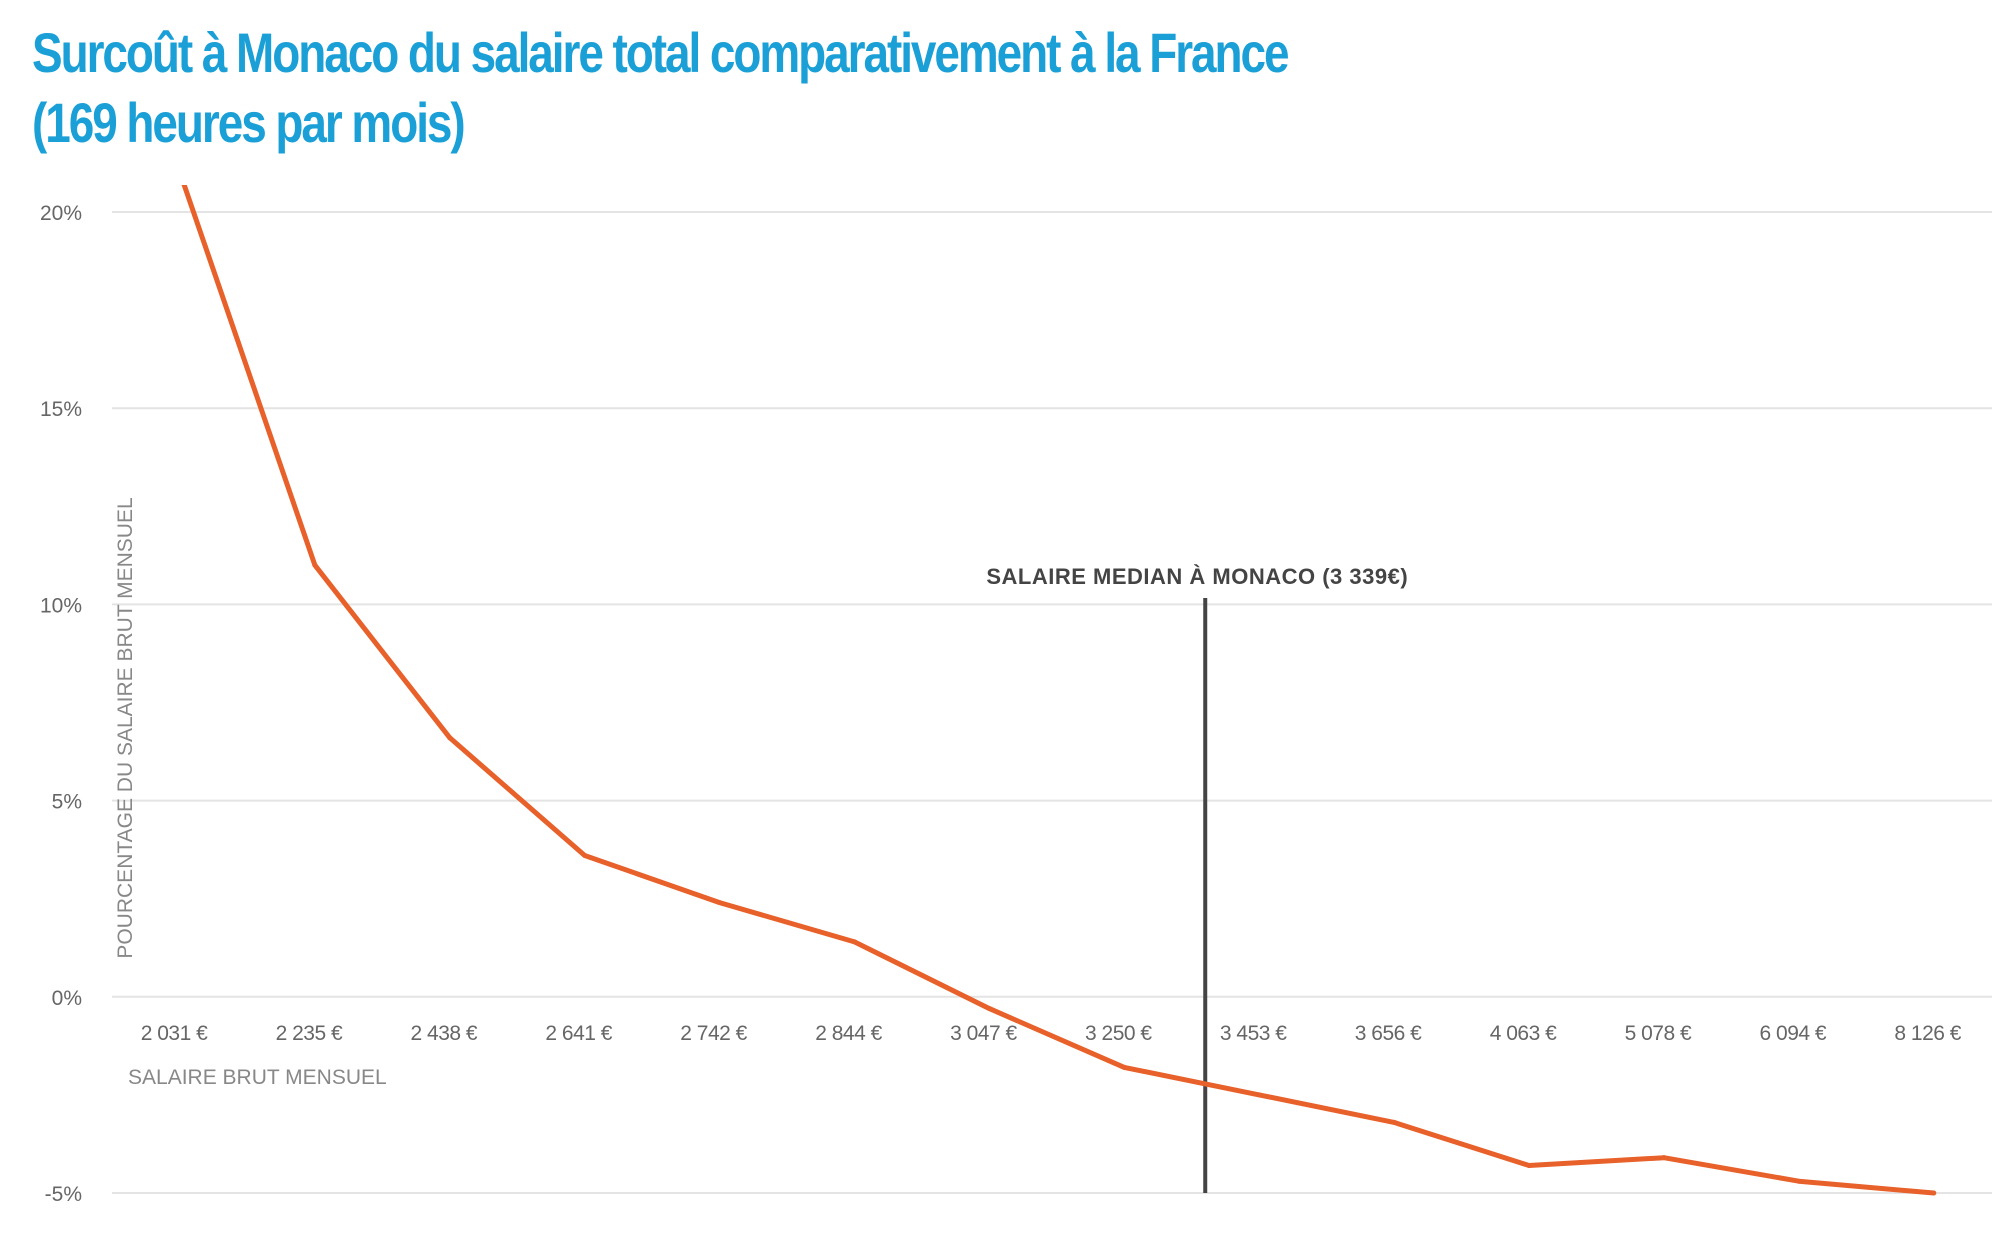  What do you see at coordinates (1197, 878) in the screenshot?
I see `median-annotation: SALAIRE MEDIAN À MONACO (3 339€)` at bounding box center [1197, 878].